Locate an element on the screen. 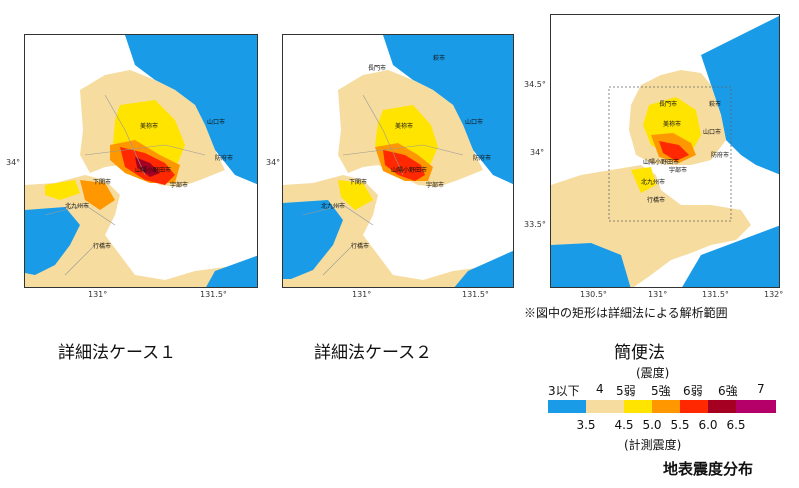  legend-instrumental-label: (計測震度) is located at coordinates (653, 445).